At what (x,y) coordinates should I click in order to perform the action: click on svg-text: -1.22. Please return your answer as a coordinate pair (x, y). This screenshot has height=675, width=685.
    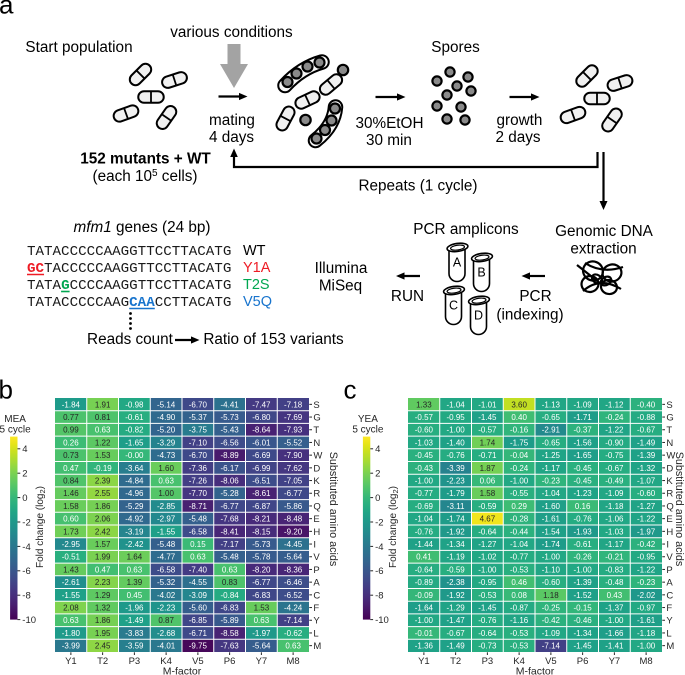
    Looking at the image, I should click on (646, 569).